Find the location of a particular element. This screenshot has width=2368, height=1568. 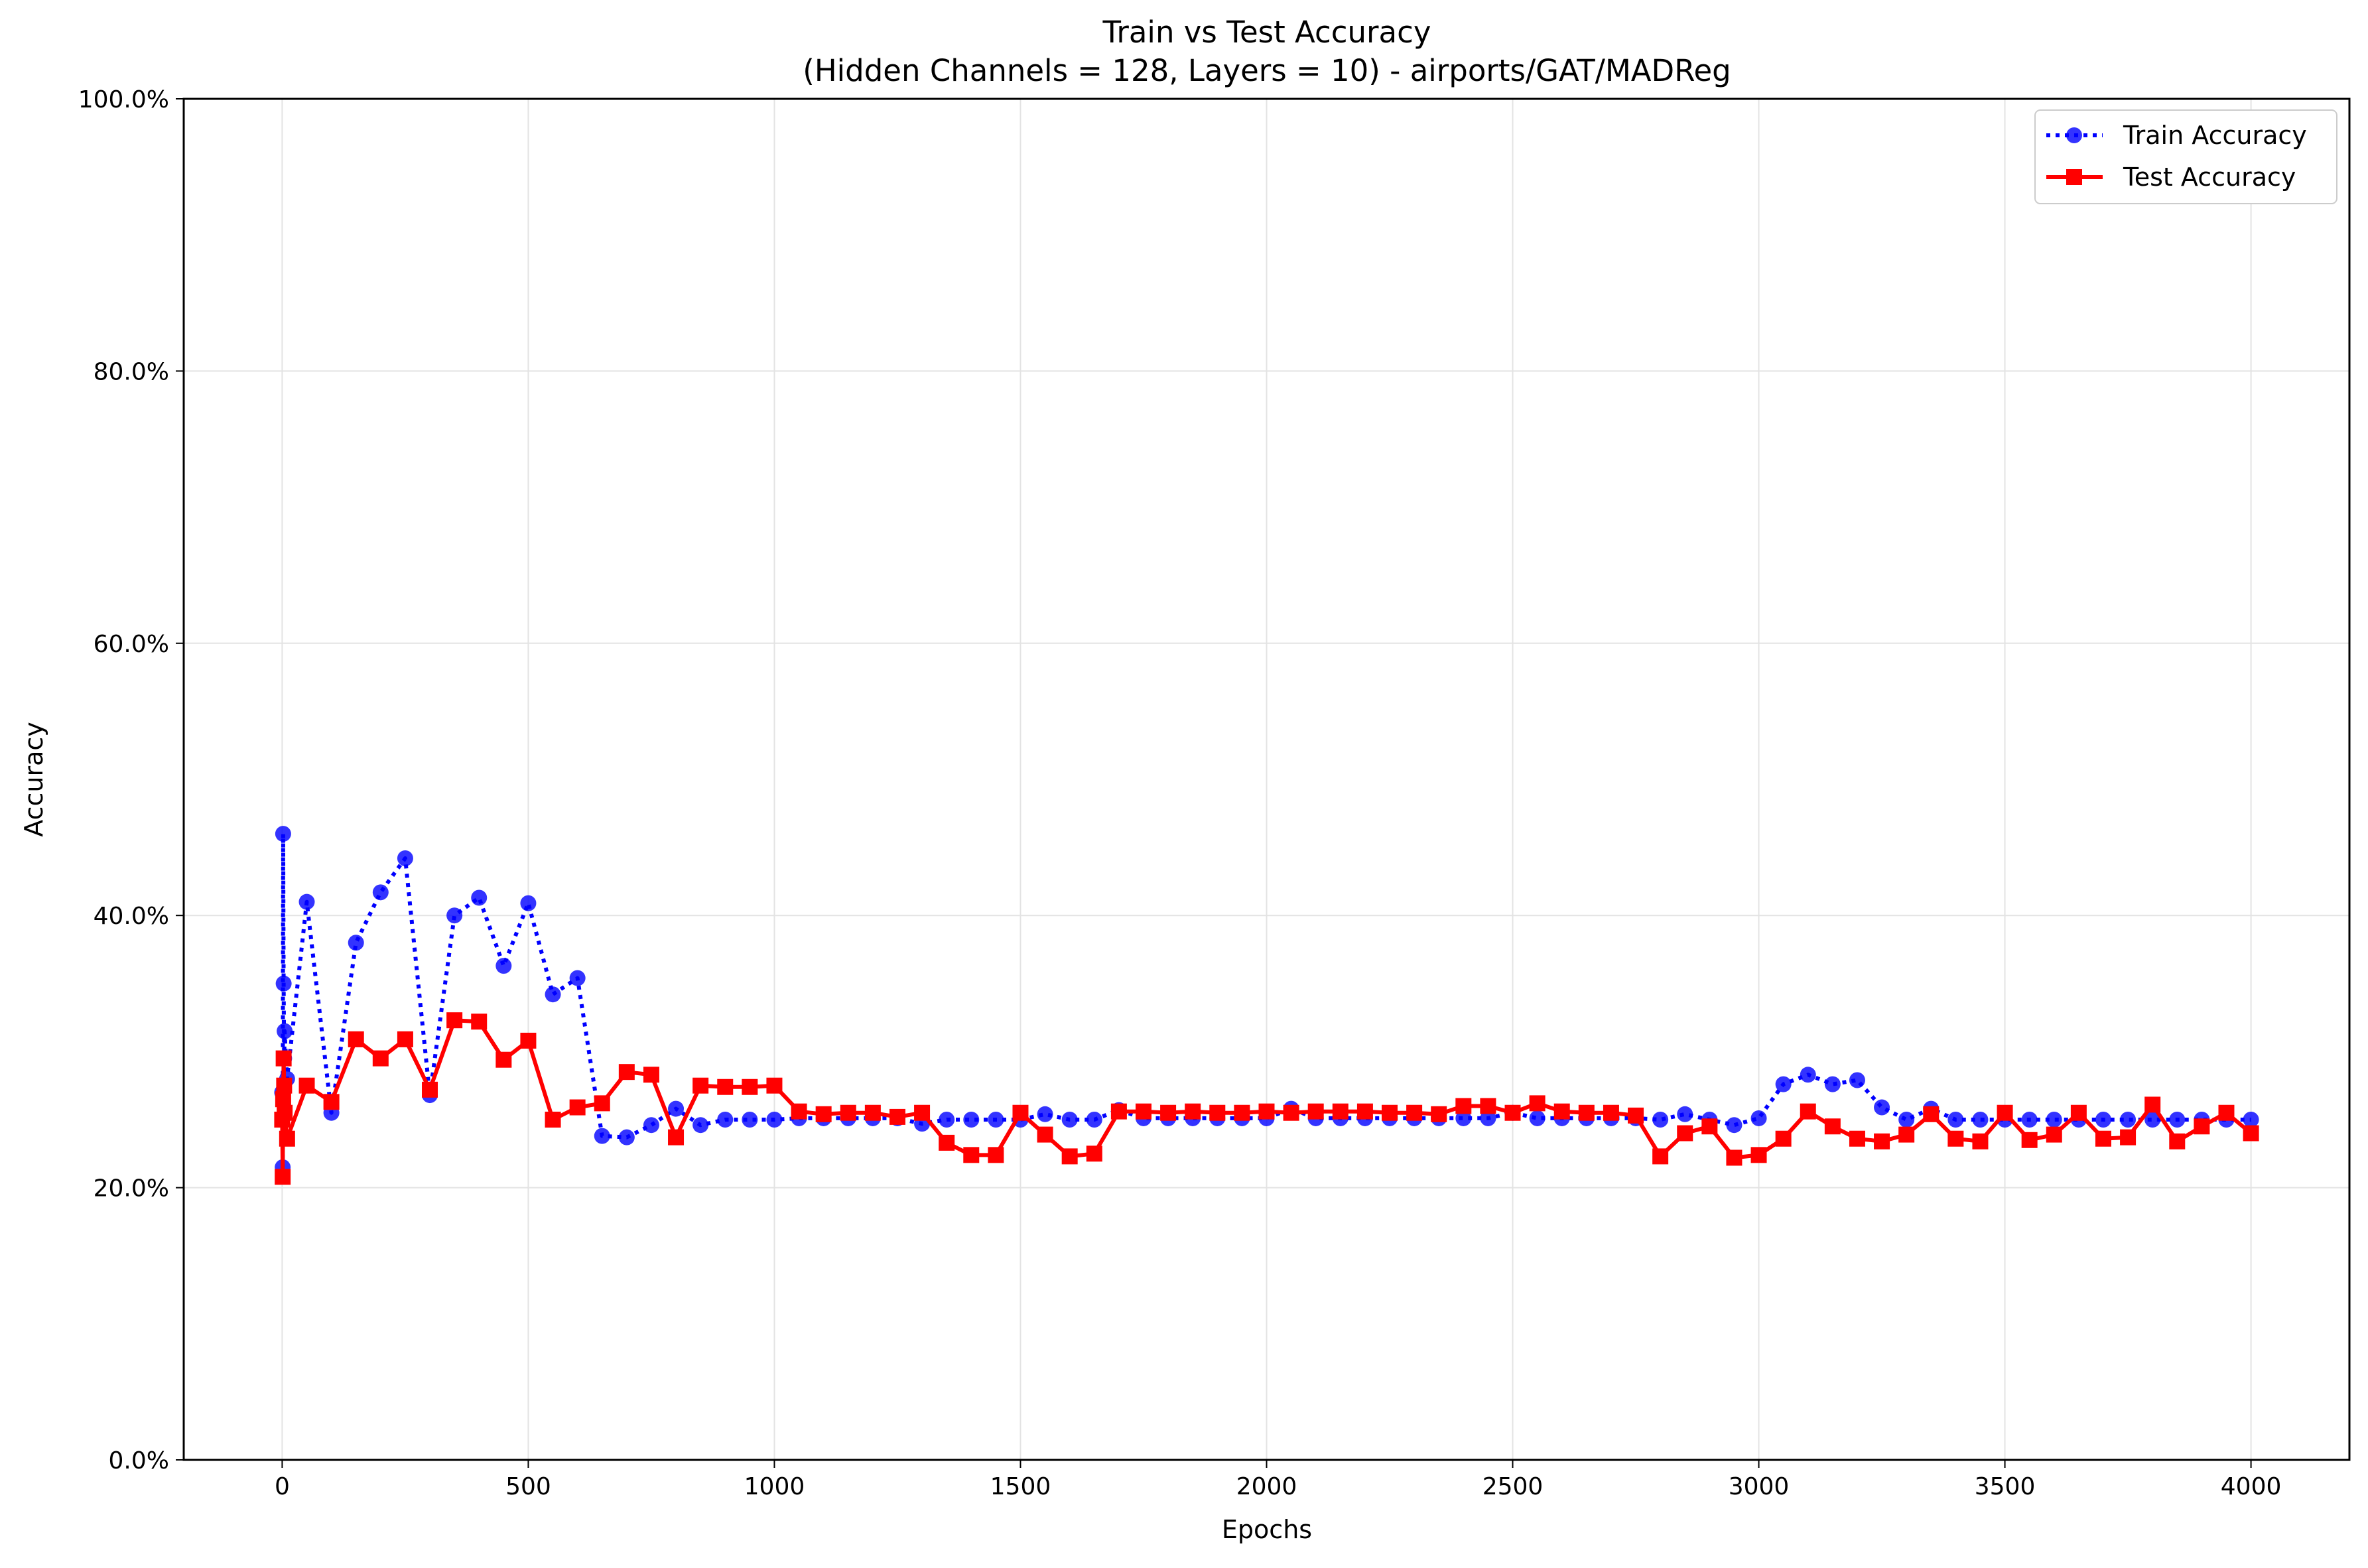

legend-train-marker is located at coordinates (2074, 135).